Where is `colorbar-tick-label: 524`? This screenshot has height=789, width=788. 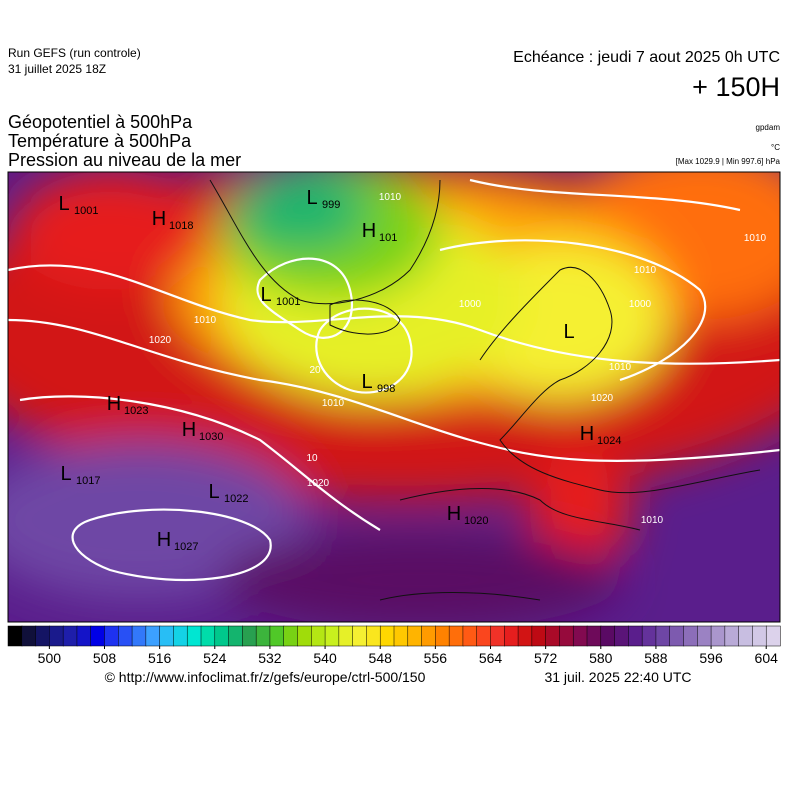 colorbar-tick-label: 524 is located at coordinates (215, 658).